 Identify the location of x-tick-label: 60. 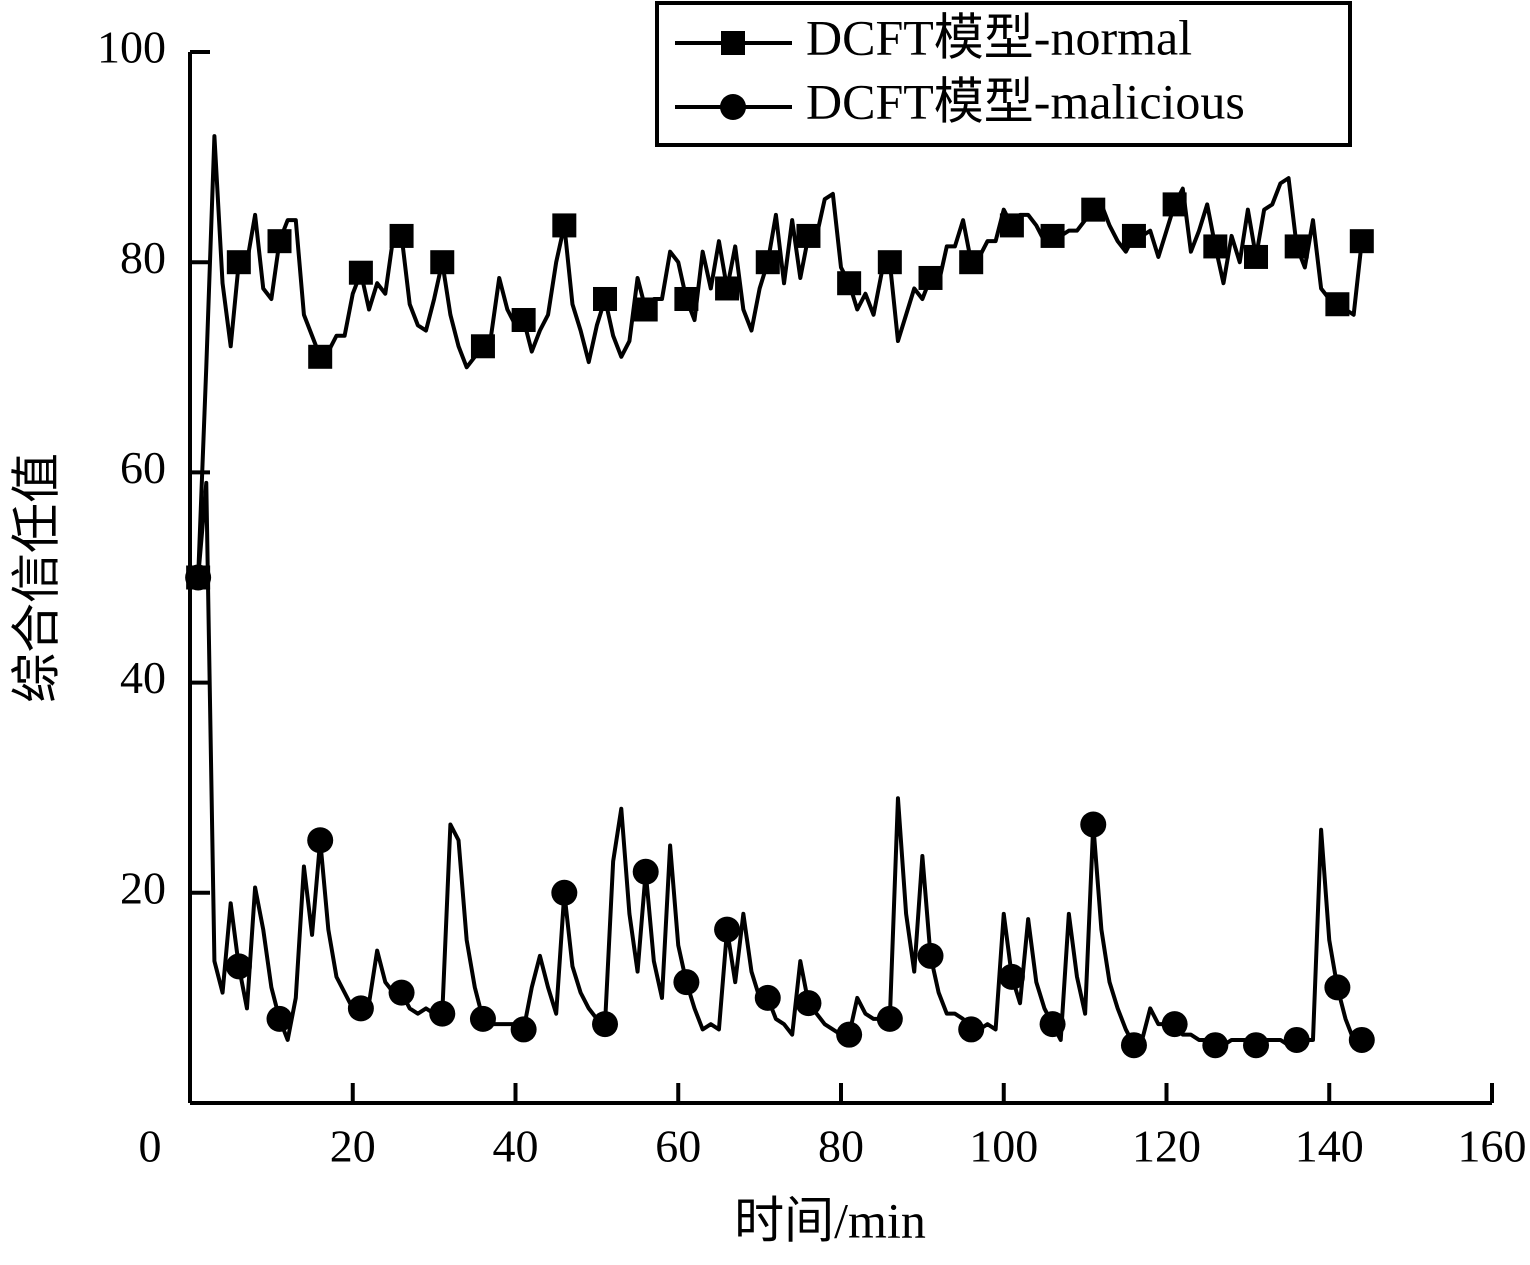
(678, 1146).